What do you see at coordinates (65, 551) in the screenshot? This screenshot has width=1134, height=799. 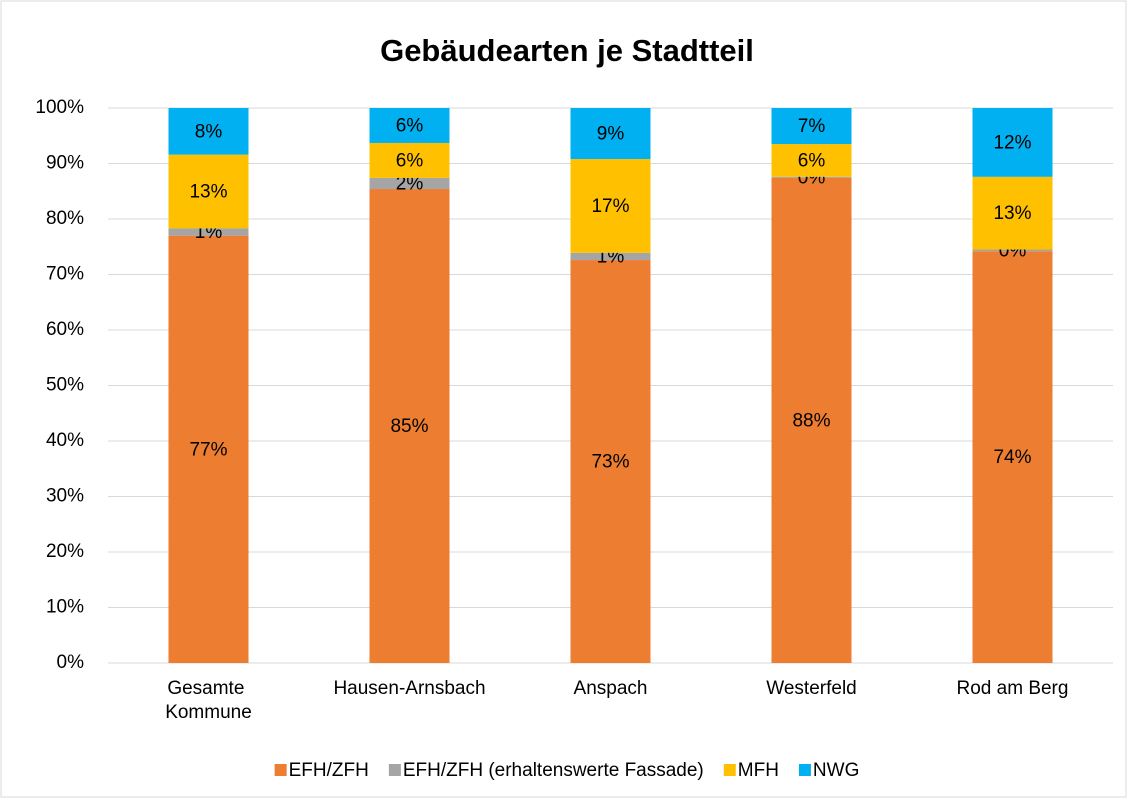 I see `y-tick-label: 20%` at bounding box center [65, 551].